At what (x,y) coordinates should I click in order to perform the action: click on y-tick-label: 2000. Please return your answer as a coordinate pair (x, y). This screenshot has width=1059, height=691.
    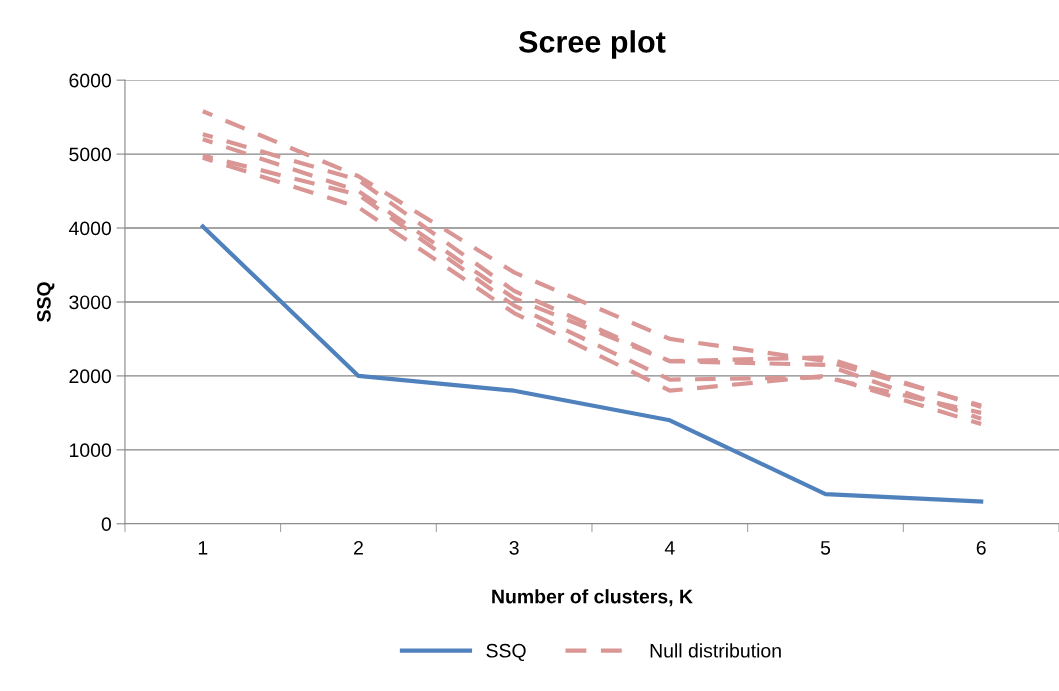
    Looking at the image, I should click on (90, 376).